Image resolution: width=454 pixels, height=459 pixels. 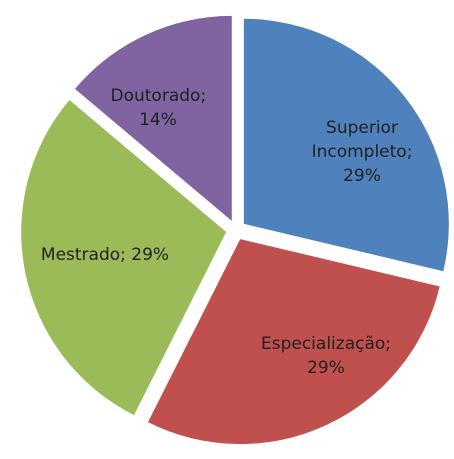 I want to click on value-label: 14%, so click(x=158, y=120).